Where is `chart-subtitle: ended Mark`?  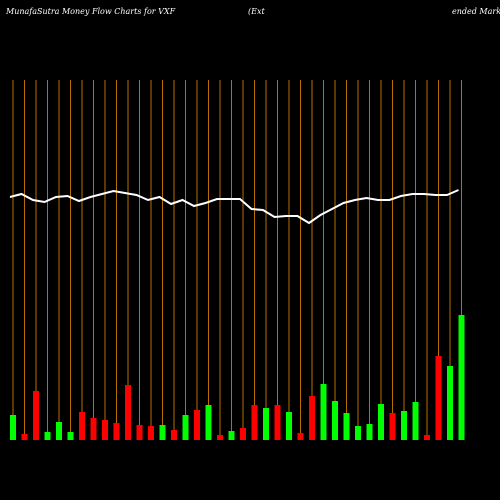
chart-subtitle: ended Mark is located at coordinates (476, 11).